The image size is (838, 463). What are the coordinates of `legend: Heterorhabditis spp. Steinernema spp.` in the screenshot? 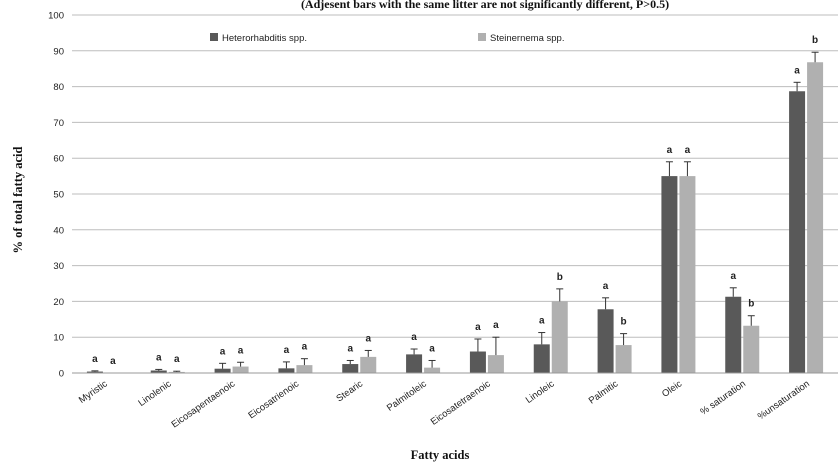 It's located at (387, 38).